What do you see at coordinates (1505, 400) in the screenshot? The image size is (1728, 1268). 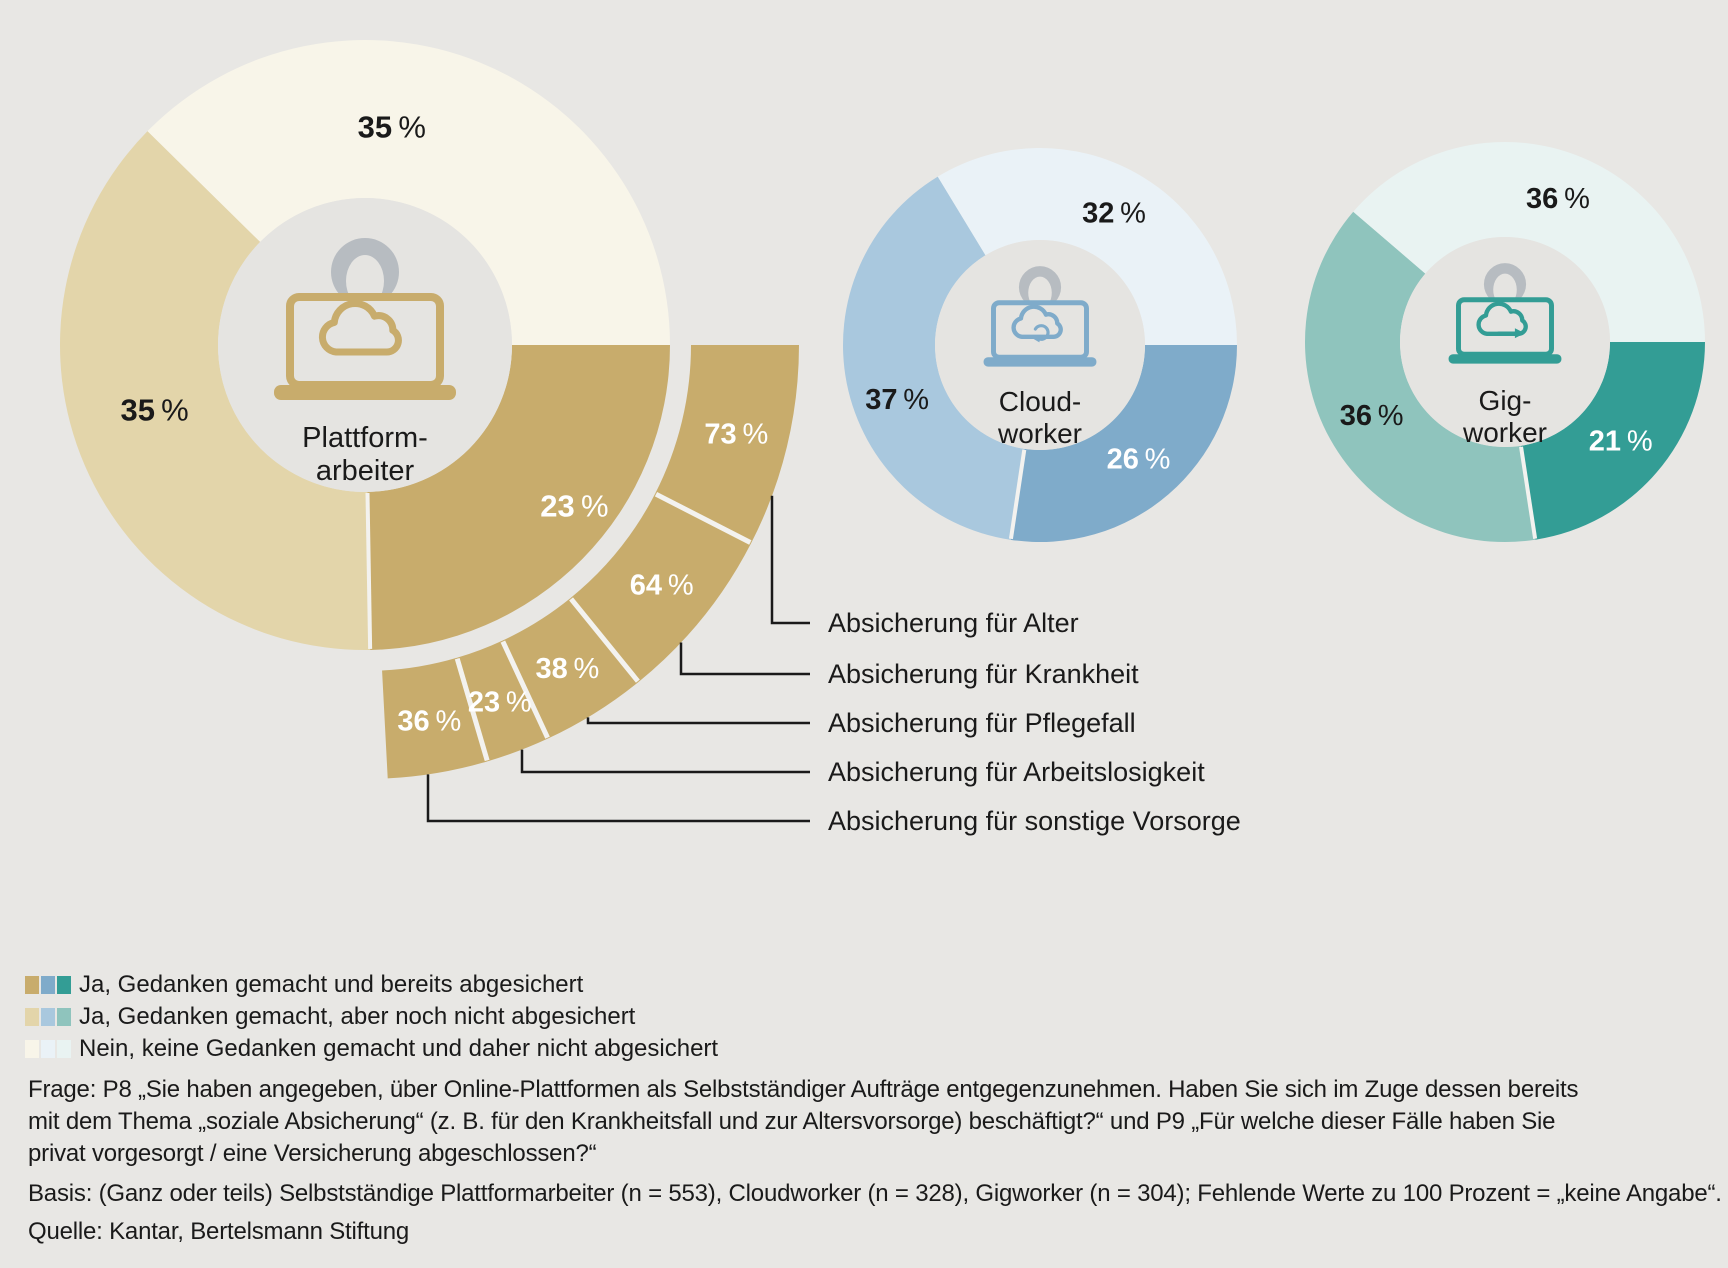 I see `donut-center-label: Gig-` at bounding box center [1505, 400].